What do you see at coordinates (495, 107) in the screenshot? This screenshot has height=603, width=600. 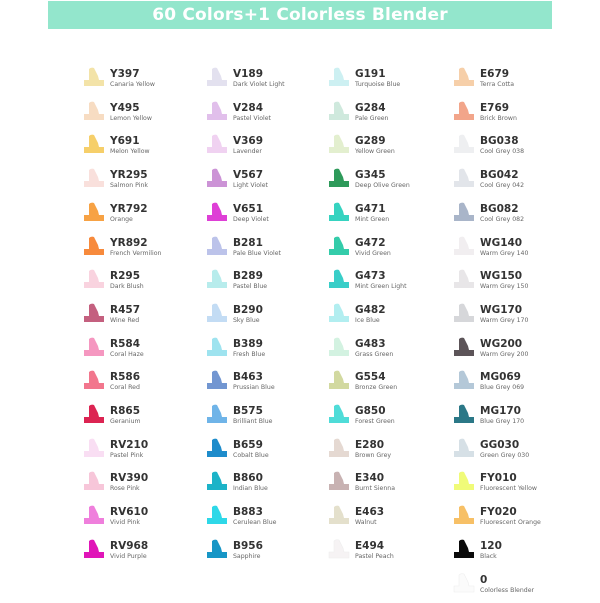 I see `color-code: E769` at bounding box center [495, 107].